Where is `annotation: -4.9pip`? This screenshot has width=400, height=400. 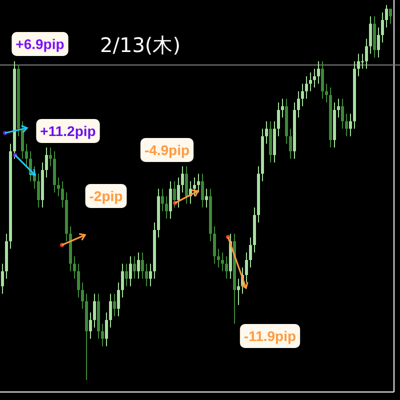 annotation: -4.9pip is located at coordinates (167, 150).